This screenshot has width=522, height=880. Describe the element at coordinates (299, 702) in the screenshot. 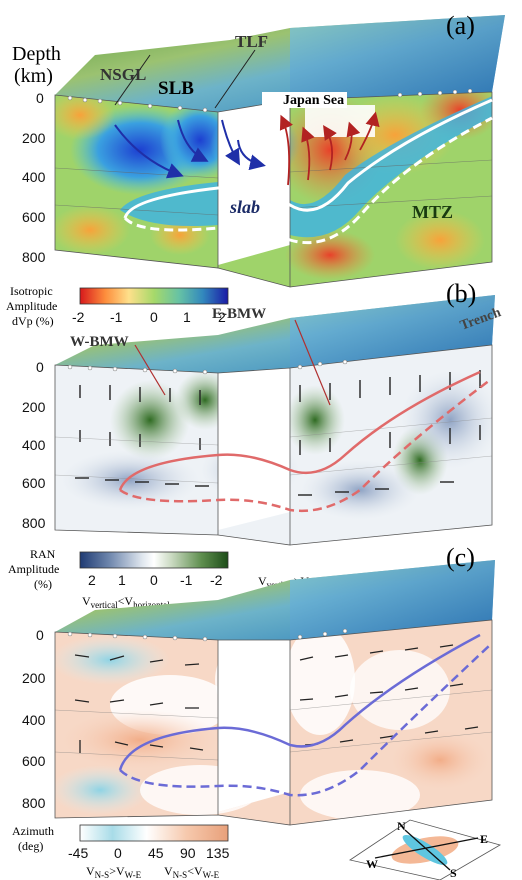

I see `panel-c-slab-outline` at that location.